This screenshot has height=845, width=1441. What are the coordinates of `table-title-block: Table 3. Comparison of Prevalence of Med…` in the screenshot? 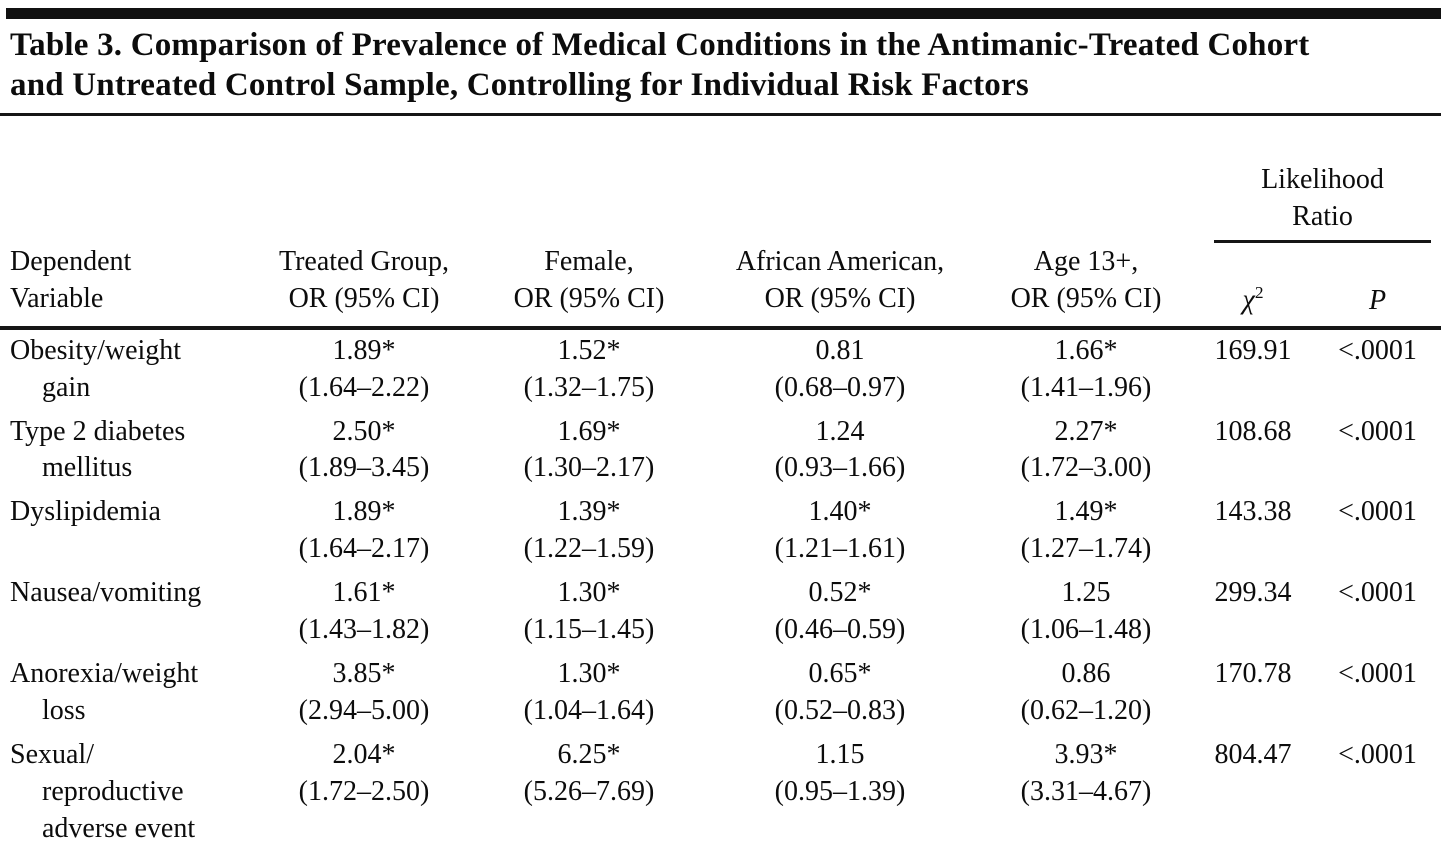 It's located at (720, 67).